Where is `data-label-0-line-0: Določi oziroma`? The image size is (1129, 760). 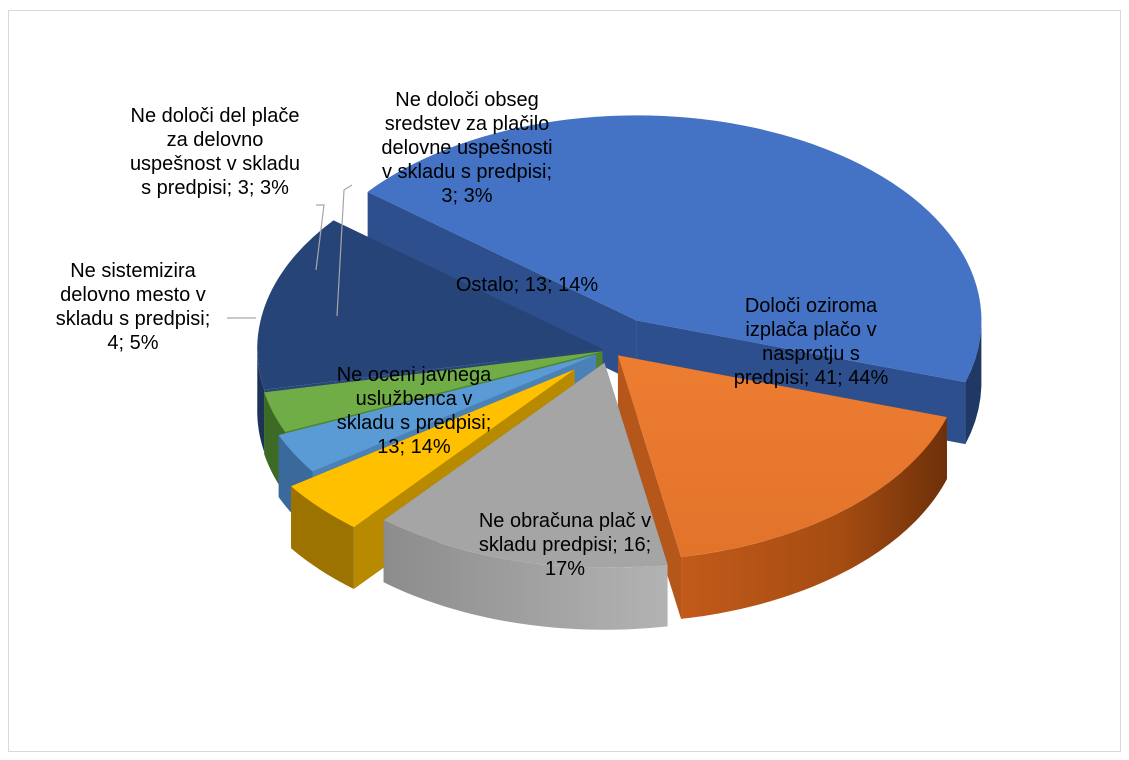 data-label-0-line-0: Določi oziroma is located at coordinates (811, 306).